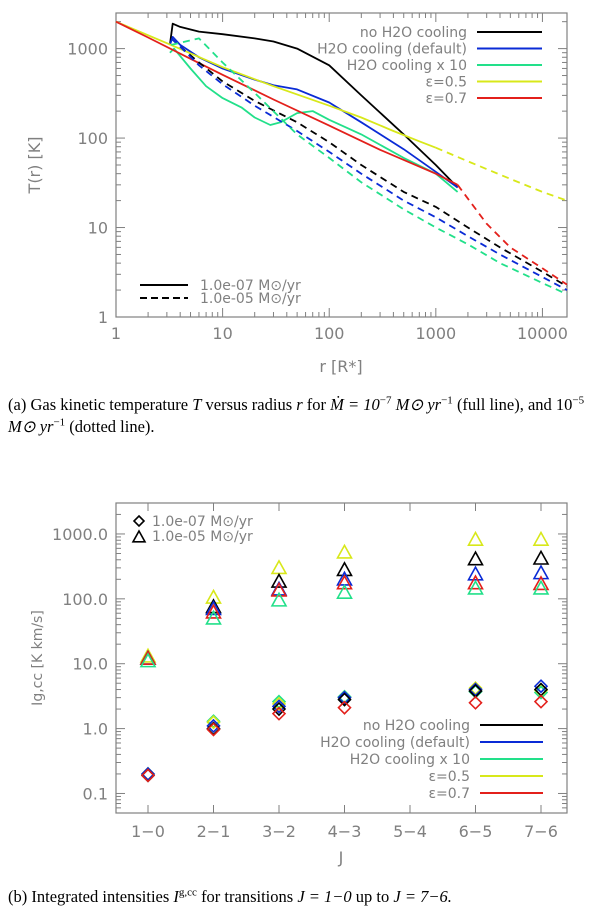  Describe the element at coordinates (103, 317) in the screenshot. I see `y-tick-label: 1` at that location.